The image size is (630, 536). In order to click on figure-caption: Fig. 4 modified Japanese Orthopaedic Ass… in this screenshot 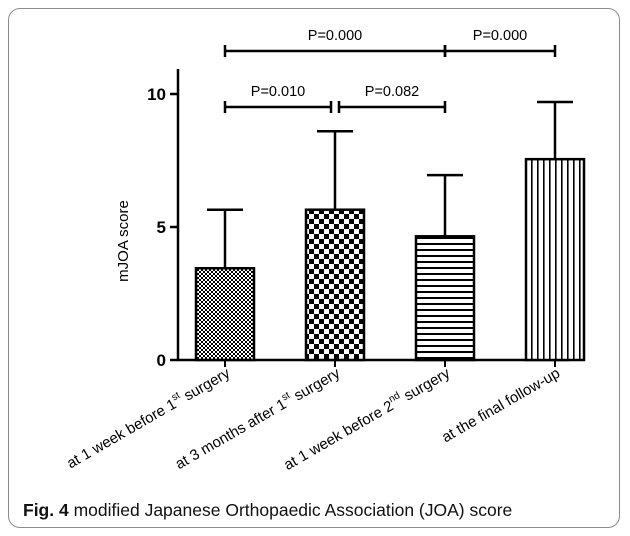, I will do `click(267, 510)`.